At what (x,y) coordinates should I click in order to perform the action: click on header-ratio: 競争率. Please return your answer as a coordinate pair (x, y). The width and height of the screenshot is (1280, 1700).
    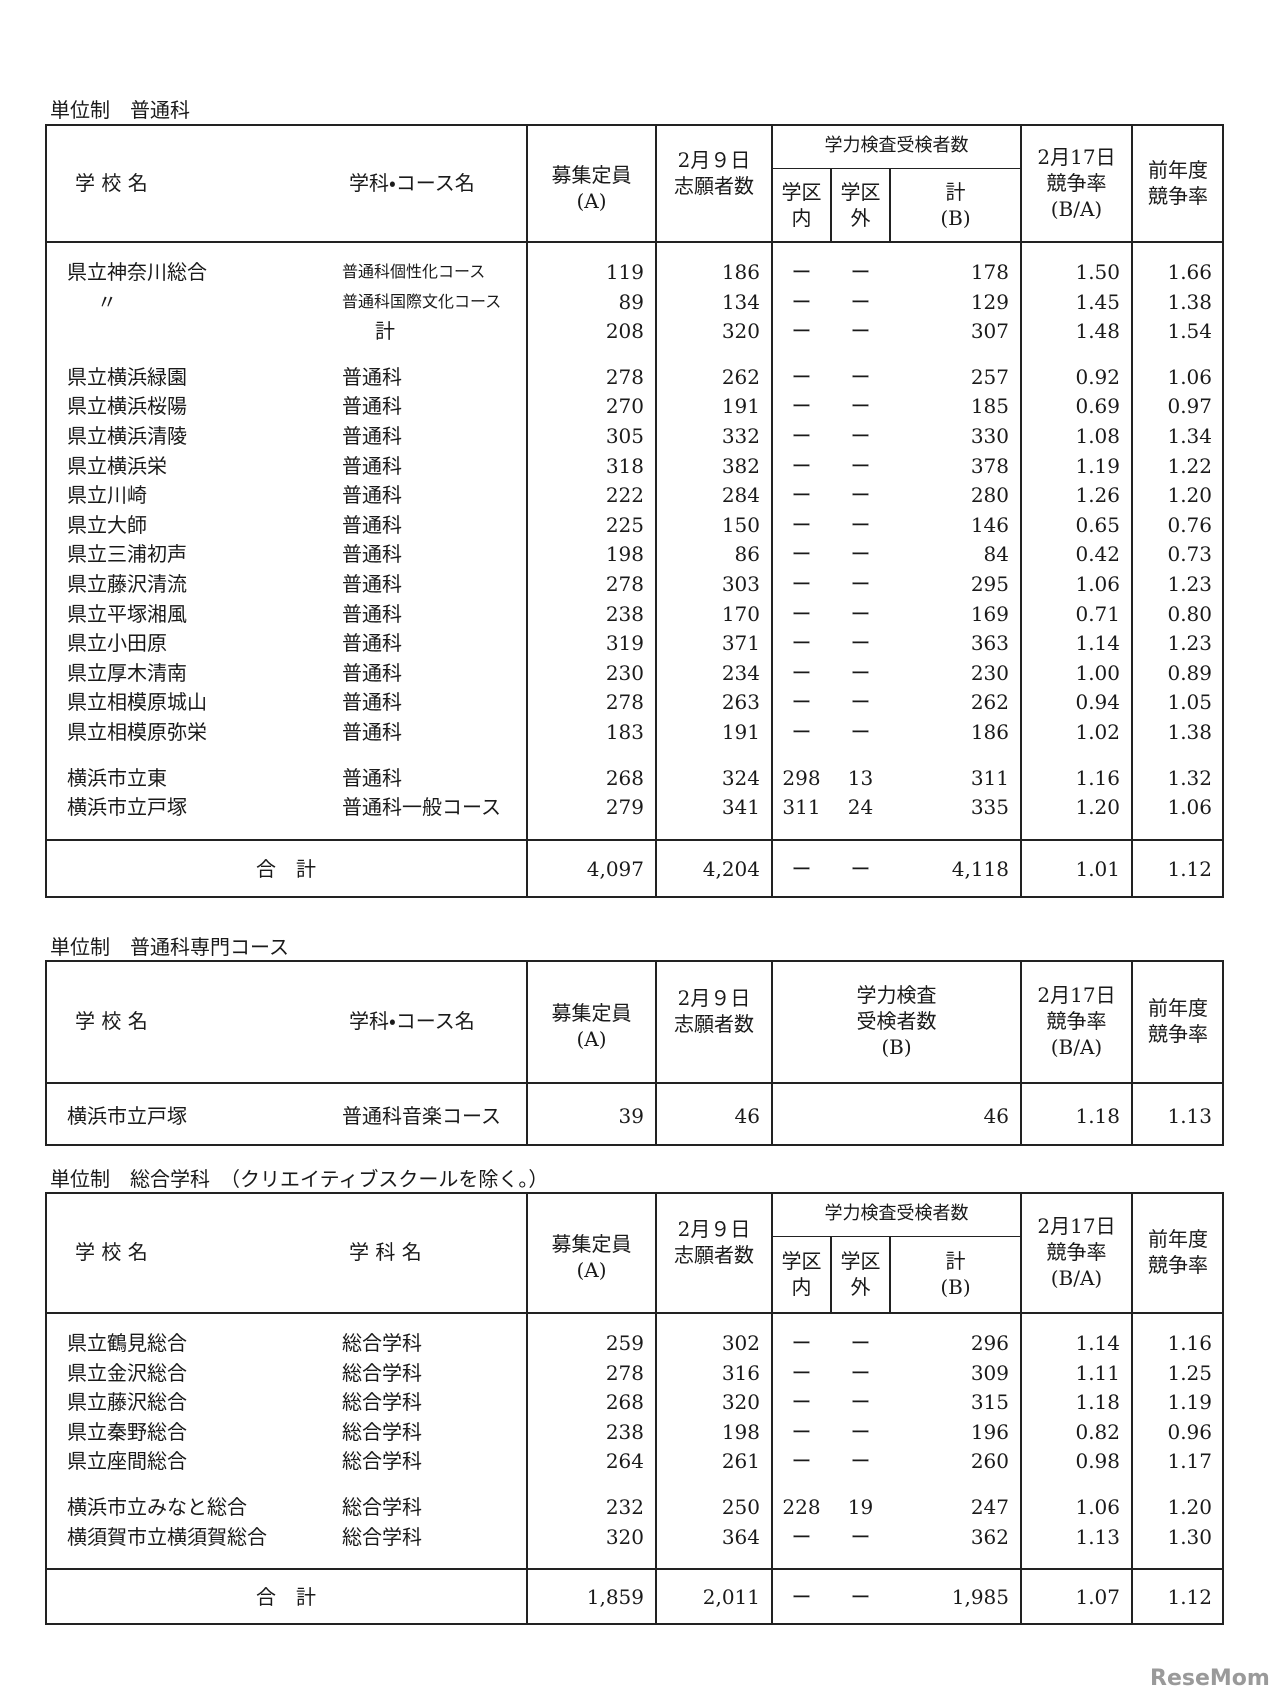
    Looking at the image, I should click on (1076, 182).